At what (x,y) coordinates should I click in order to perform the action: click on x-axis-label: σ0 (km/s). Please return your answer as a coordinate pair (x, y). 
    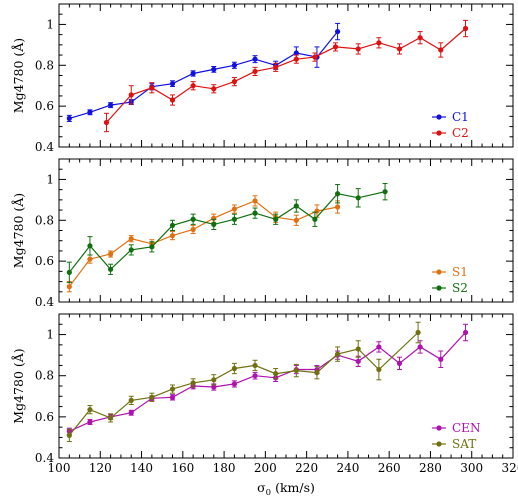
    Looking at the image, I should click on (286, 489).